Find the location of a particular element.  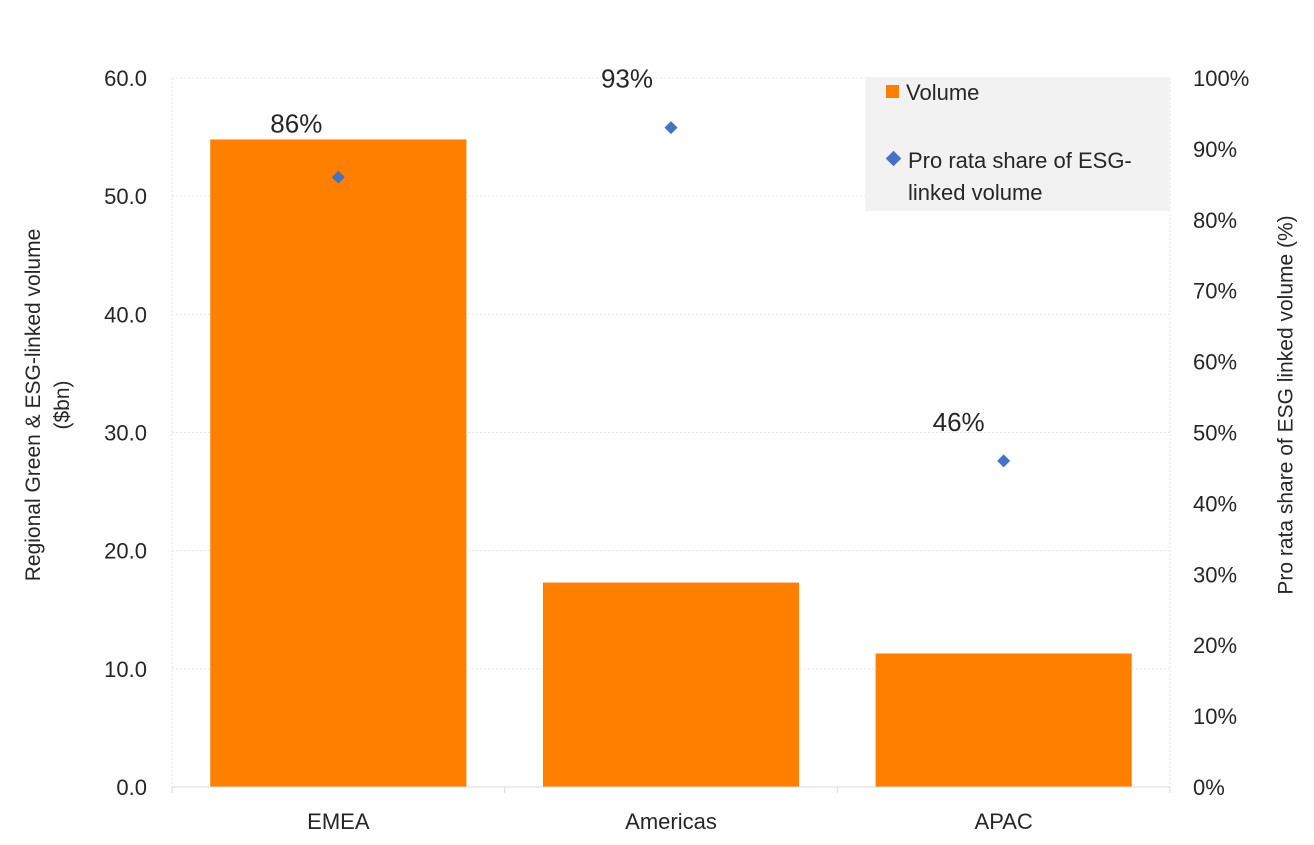

data-label: 86% is located at coordinates (296, 123).